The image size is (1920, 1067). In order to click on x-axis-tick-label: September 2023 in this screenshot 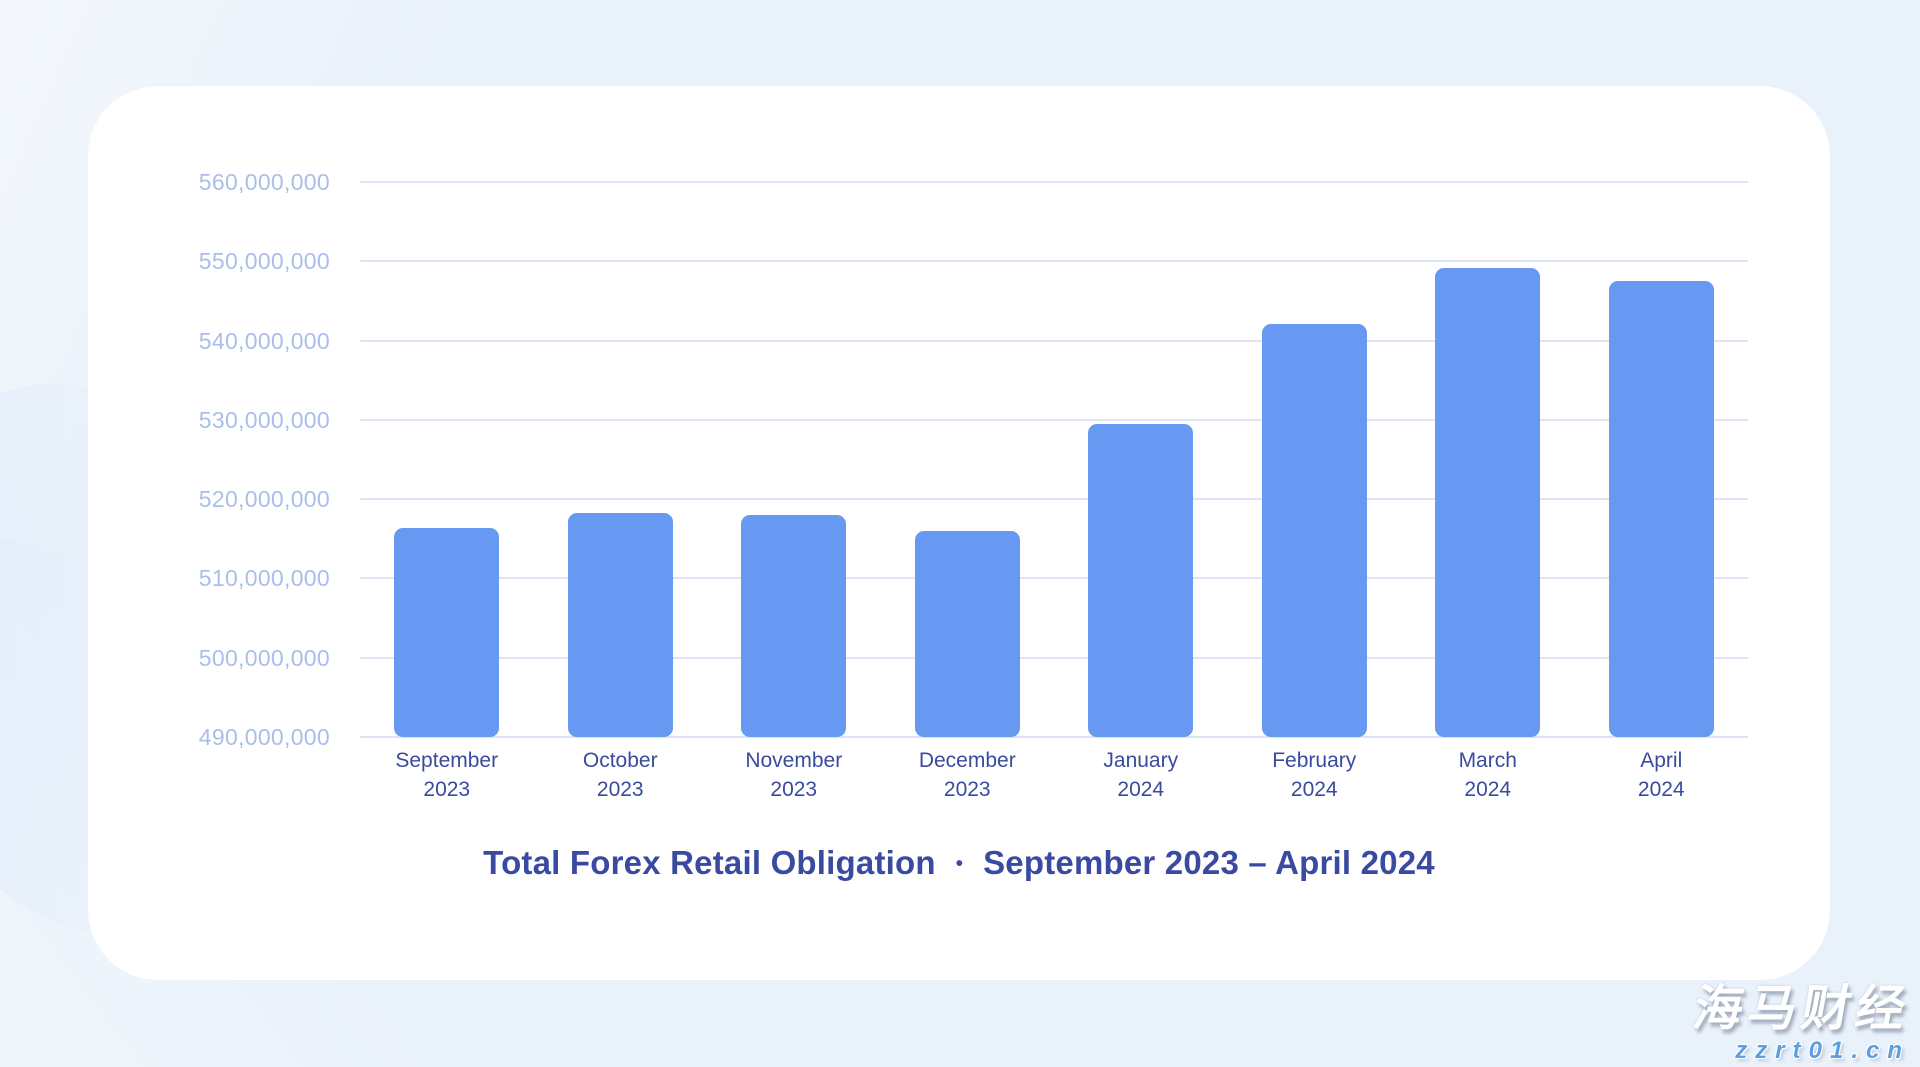, I will do `click(447, 775)`.